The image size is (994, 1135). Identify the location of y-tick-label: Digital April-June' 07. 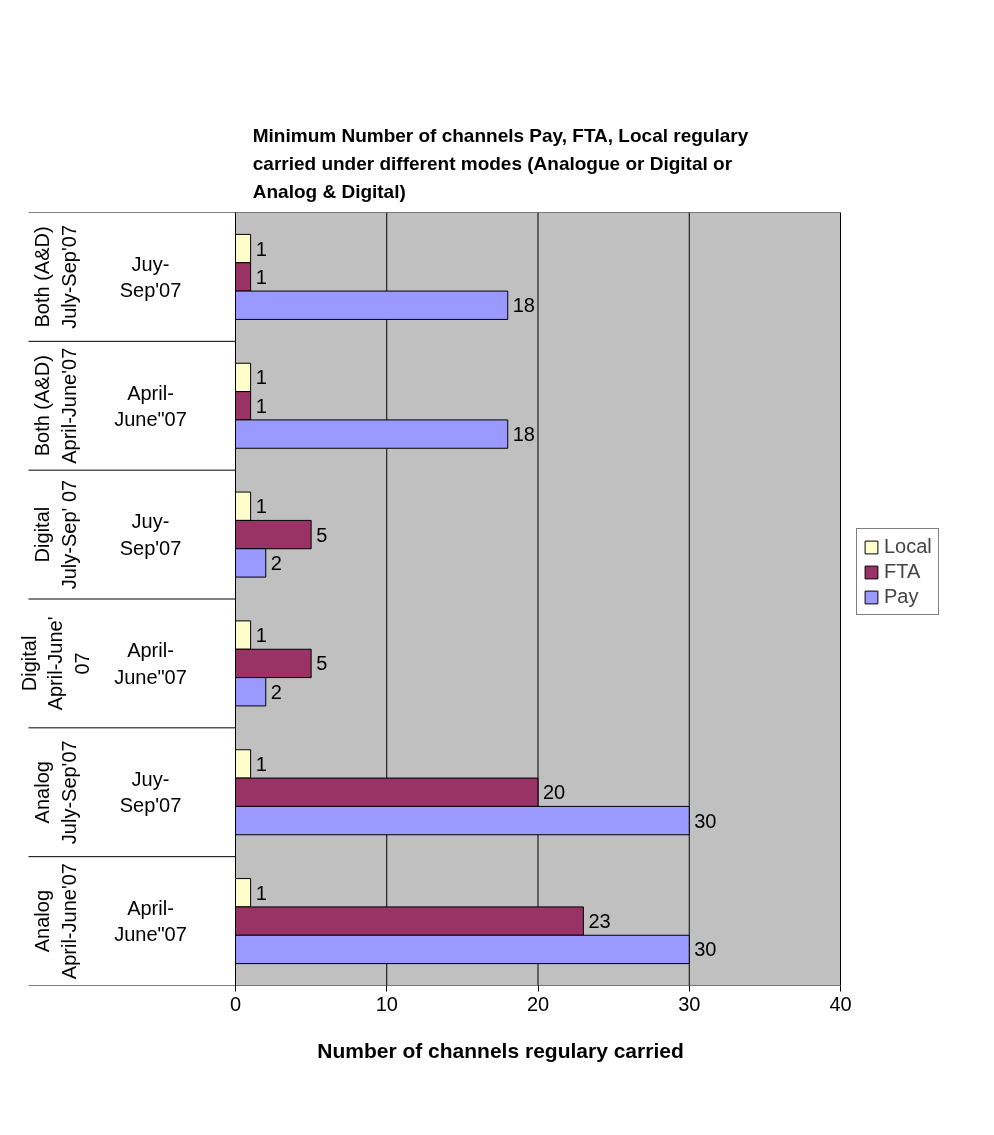
(55, 663).